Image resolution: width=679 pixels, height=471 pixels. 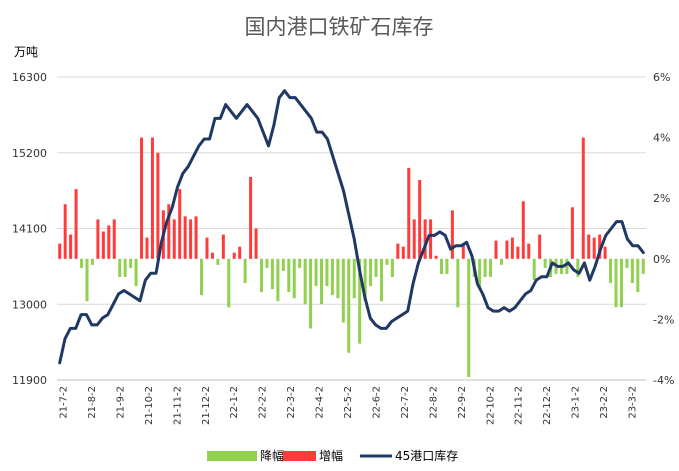 What do you see at coordinates (291, 402) in the screenshot?
I see `x-tick-label: 22-3-2` at bounding box center [291, 402].